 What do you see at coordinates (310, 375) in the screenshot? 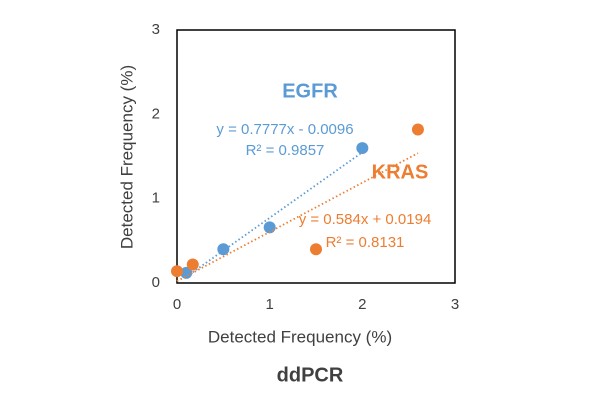
I see `chart-subtitle: ddPCR` at bounding box center [310, 375].